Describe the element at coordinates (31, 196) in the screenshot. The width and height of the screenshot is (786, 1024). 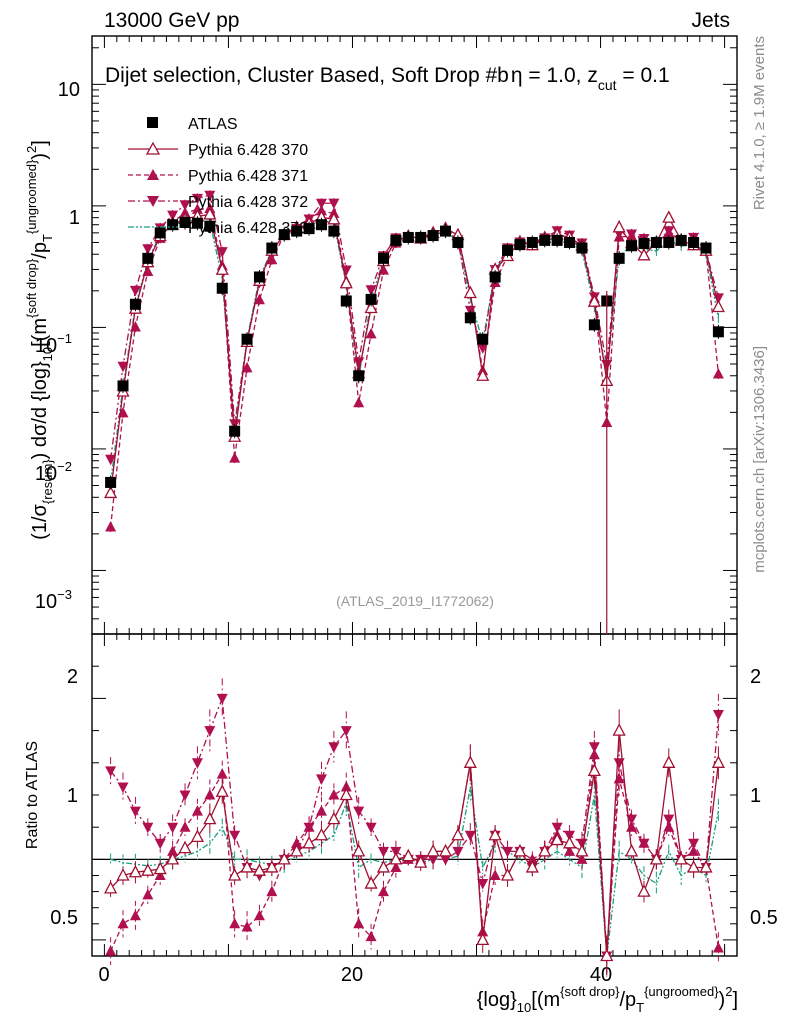
I see `y-title-sup2: {ungroomed}` at that location.